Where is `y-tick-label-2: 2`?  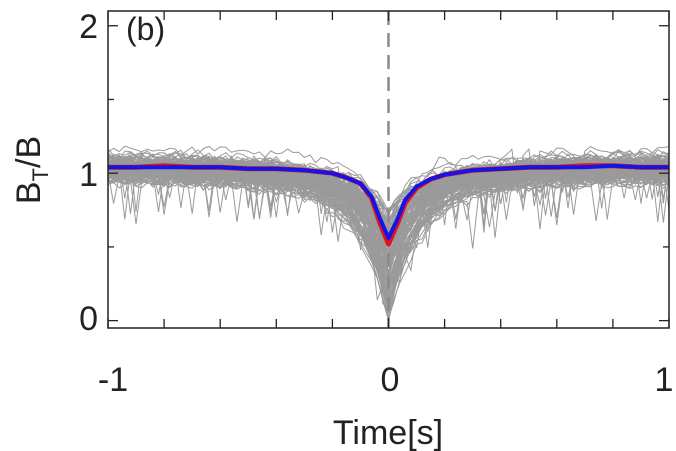
y-tick-label-2: 2 is located at coordinates (88, 27).